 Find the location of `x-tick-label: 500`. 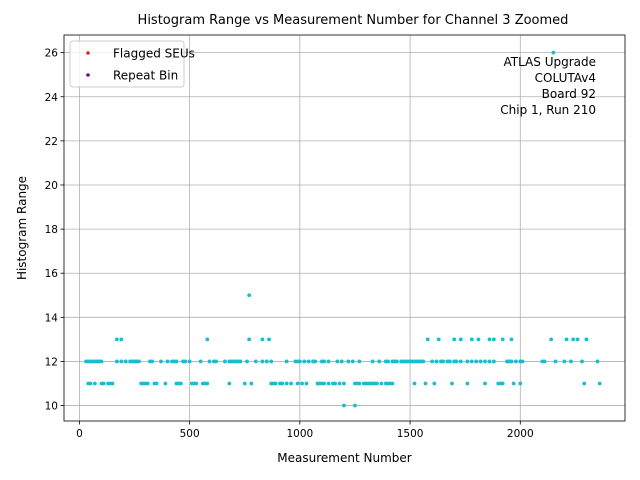

x-tick-label: 500 is located at coordinates (190, 434).